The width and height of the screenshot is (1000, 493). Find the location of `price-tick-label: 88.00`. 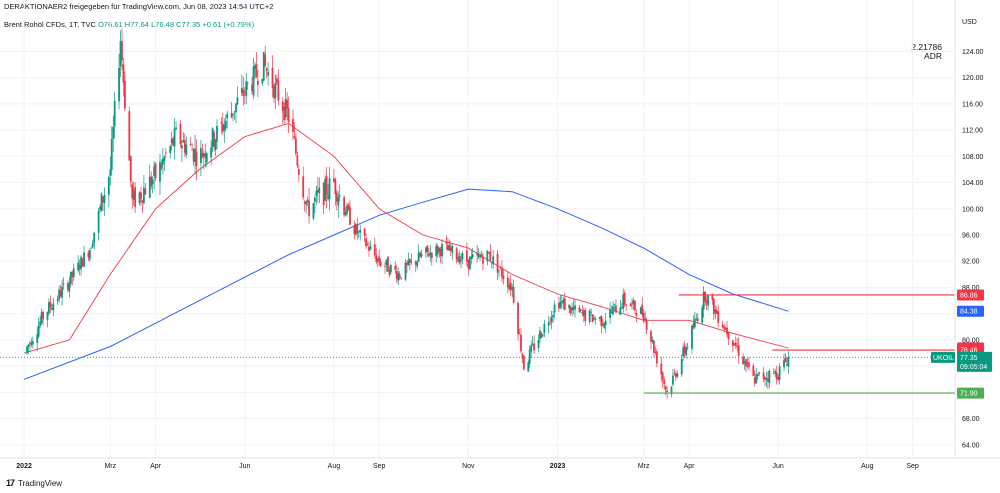

price-tick-label: 88.00 is located at coordinates (971, 288).